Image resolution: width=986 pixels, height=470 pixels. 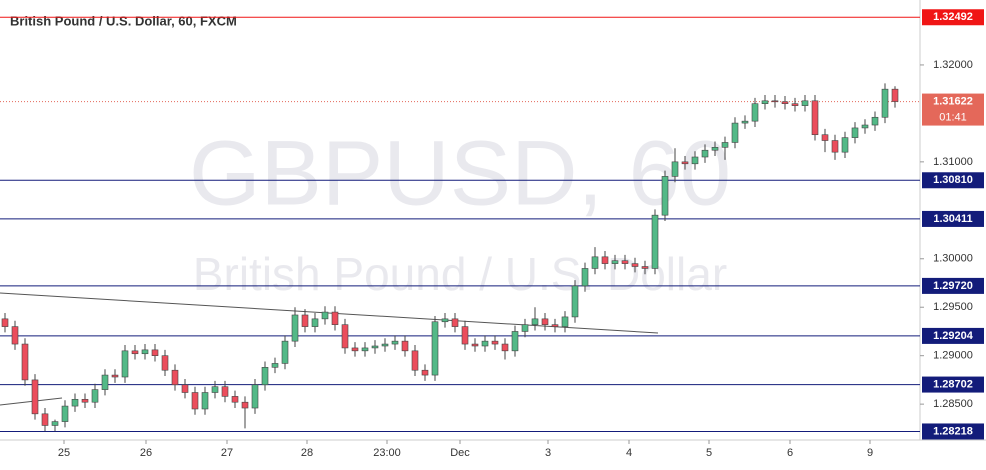 I want to click on x-tick-label: 3, so click(x=548, y=453).